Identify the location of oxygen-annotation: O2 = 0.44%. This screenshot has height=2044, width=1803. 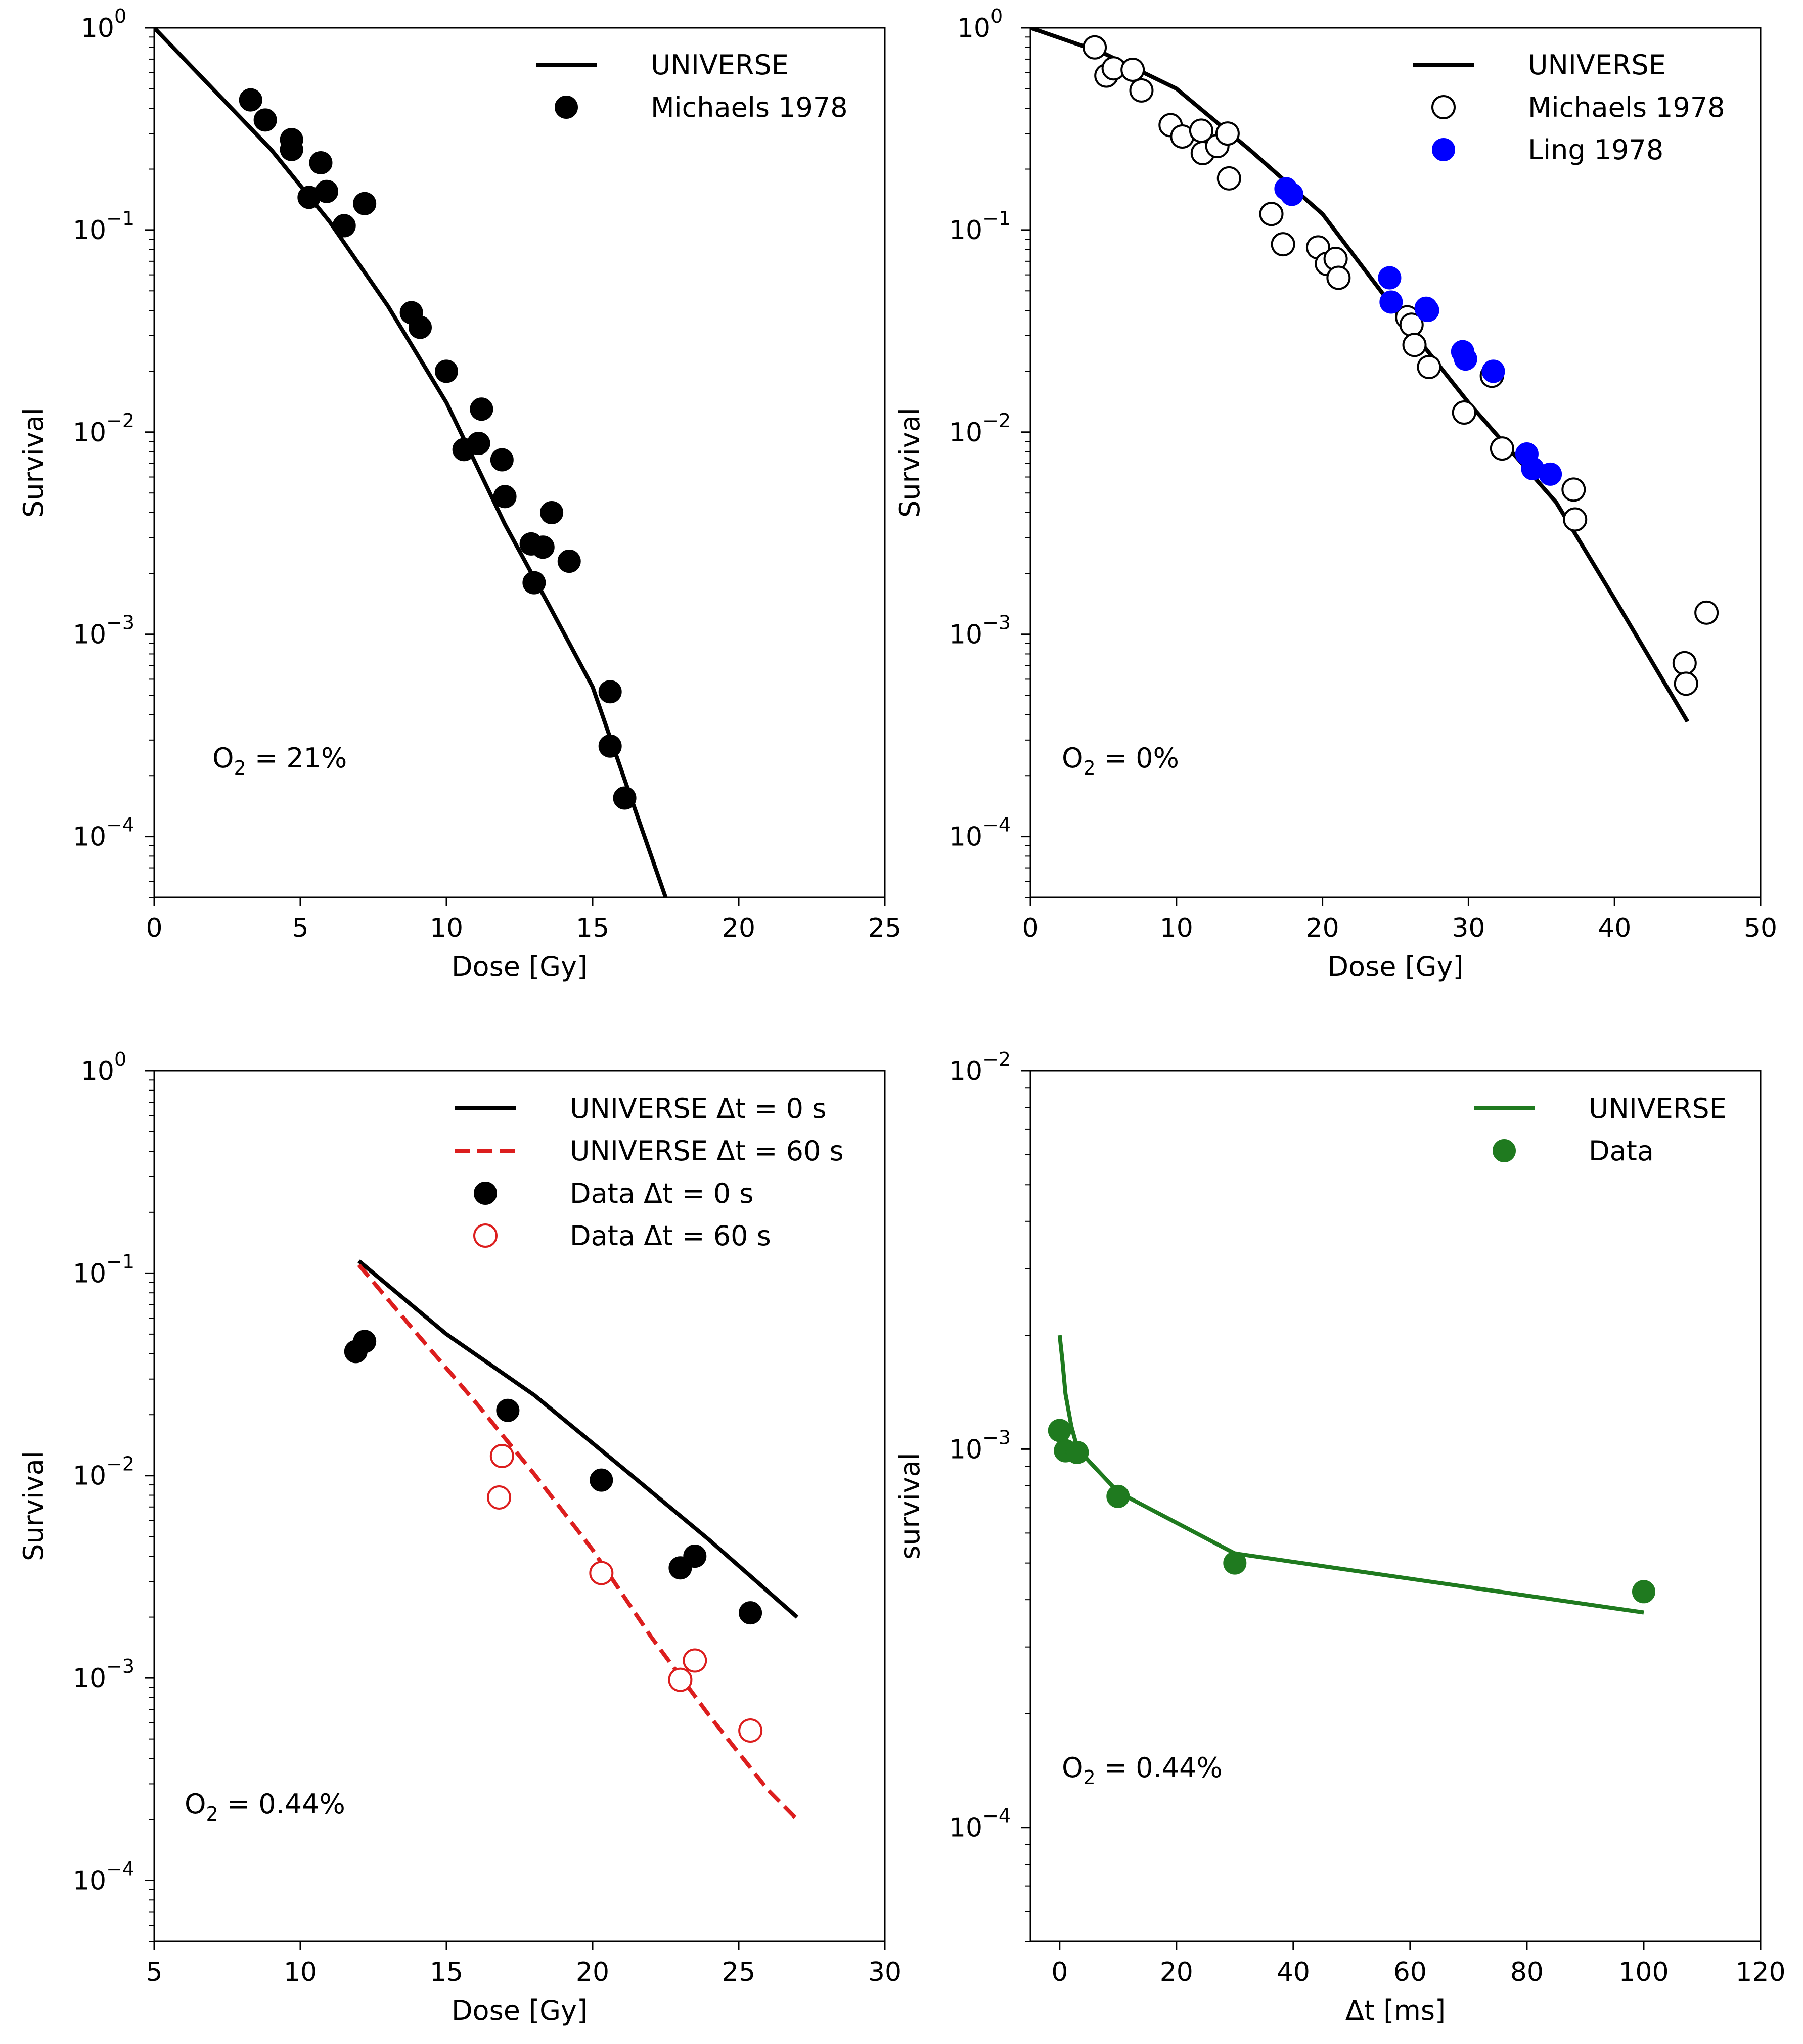
(1142, 1771).